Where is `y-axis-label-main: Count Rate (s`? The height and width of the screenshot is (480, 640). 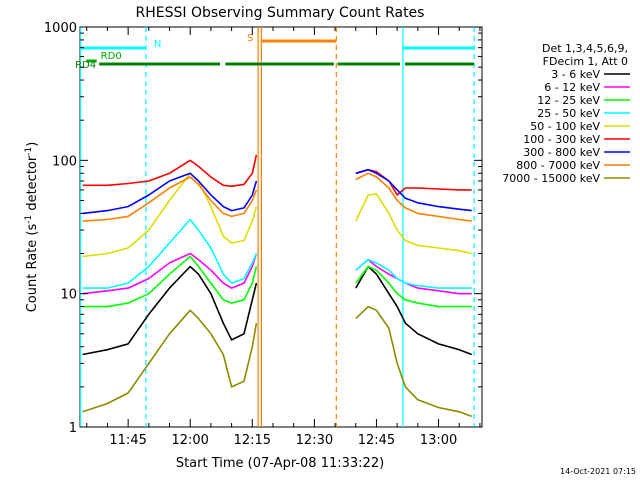 y-axis-label-main: Count Rate (s is located at coordinates (32, 268).